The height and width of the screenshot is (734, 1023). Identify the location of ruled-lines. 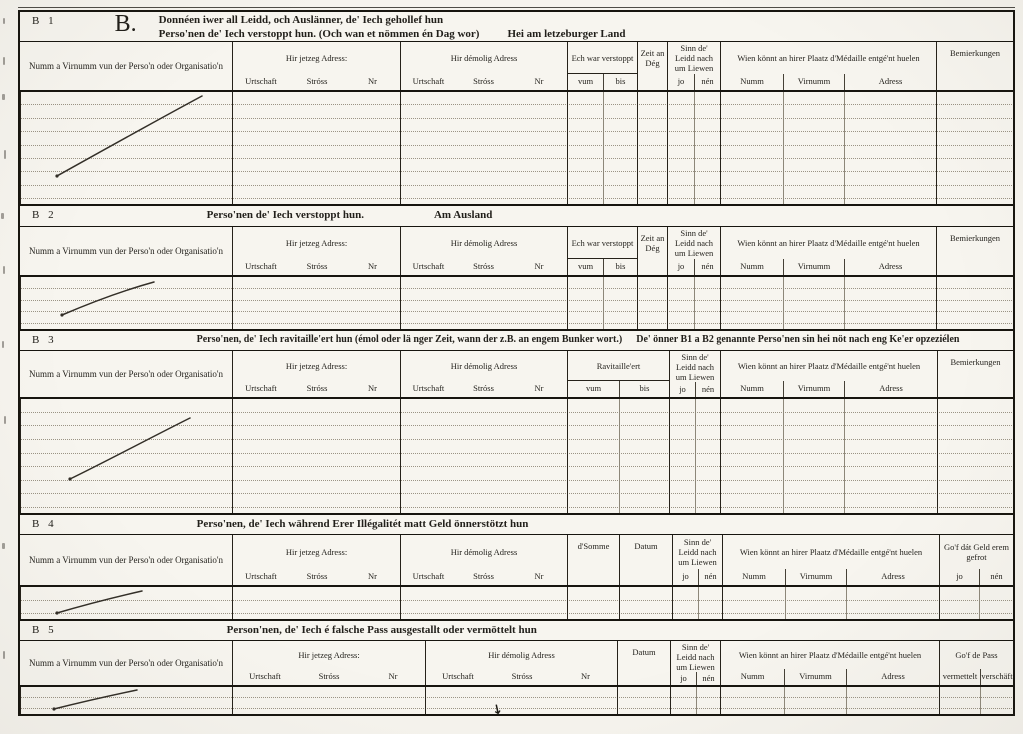
(516, 698).